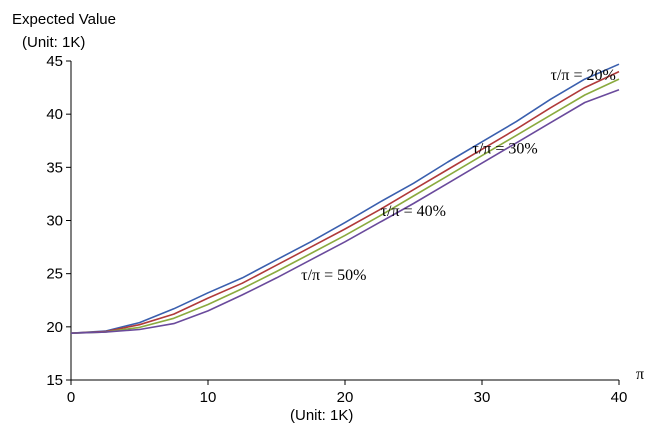 The width and height of the screenshot is (646, 428). Describe the element at coordinates (504, 149) in the screenshot. I see `series-annotation-label: τ/π = 30%` at that location.